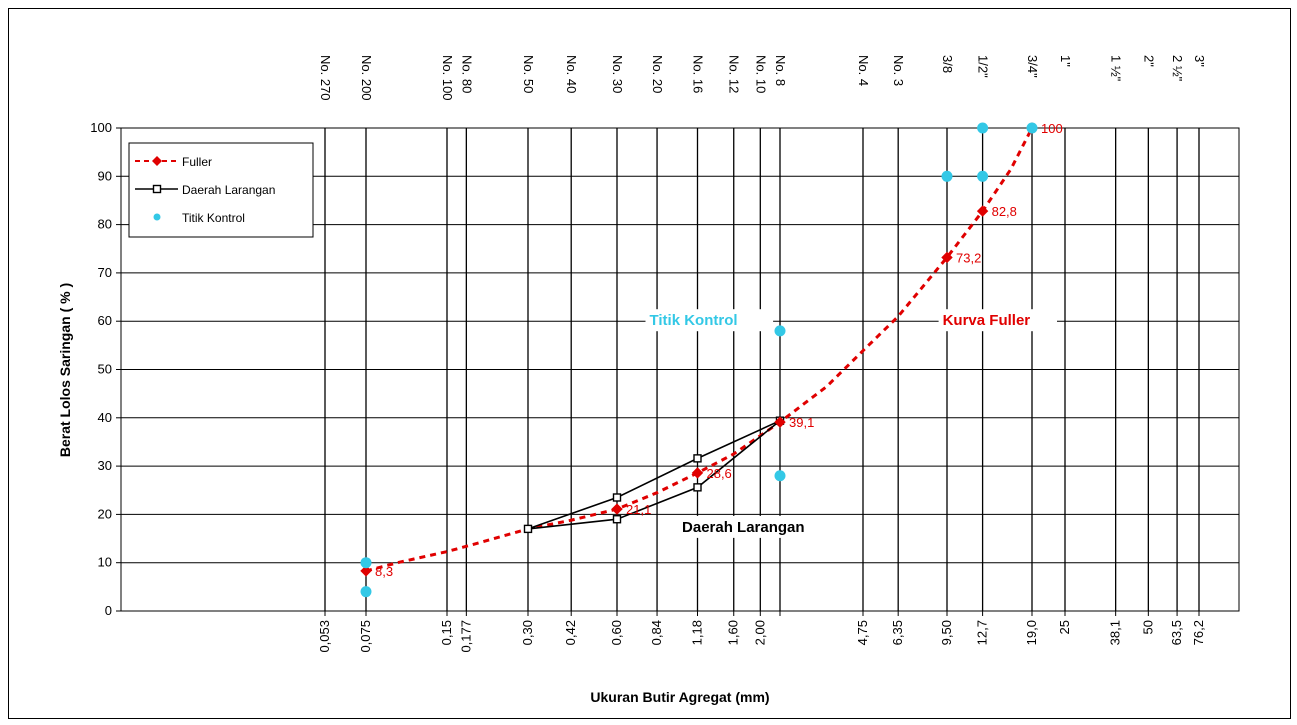 Image resolution: width=1297 pixels, height=725 pixels. I want to click on x-tick-label: 0,30, so click(527, 632).